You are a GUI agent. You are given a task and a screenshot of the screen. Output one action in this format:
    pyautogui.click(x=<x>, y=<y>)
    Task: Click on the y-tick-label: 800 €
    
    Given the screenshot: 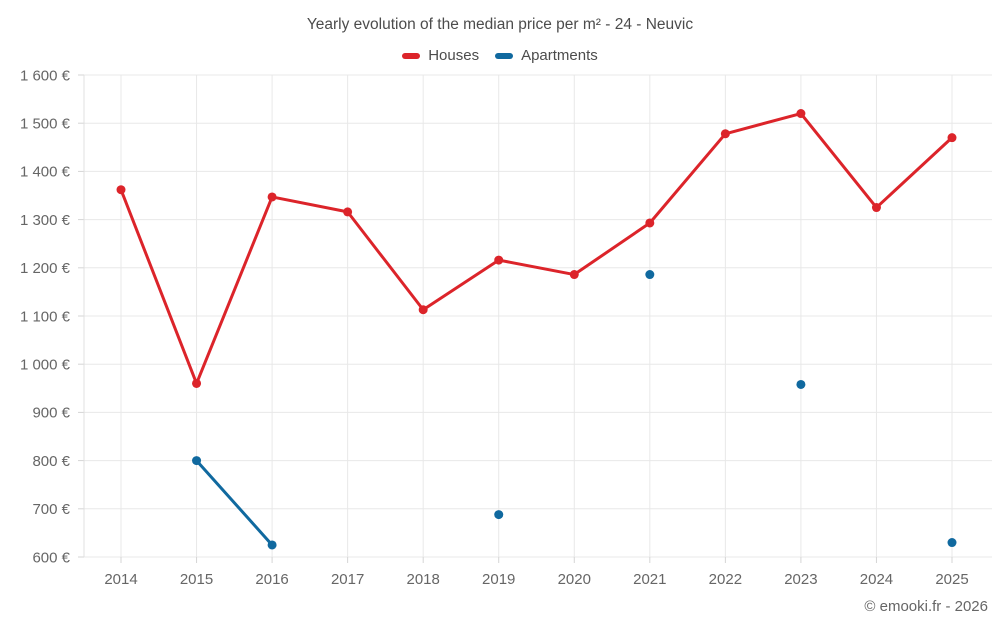 What is the action you would take?
    pyautogui.click(x=51, y=461)
    